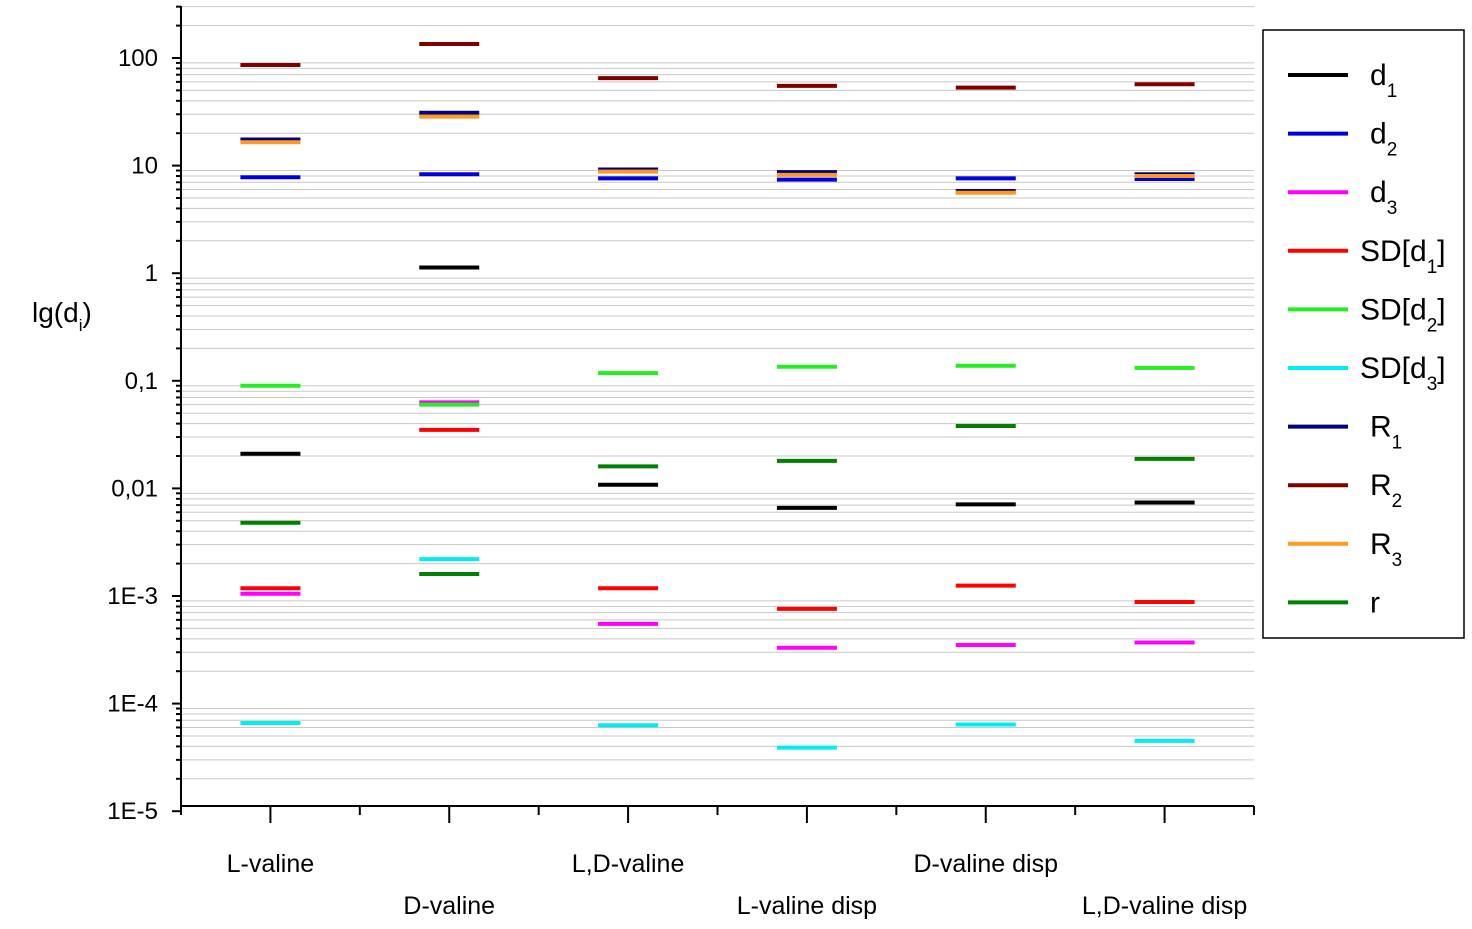 The height and width of the screenshot is (929, 1472). Describe the element at coordinates (1367, 339) in the screenshot. I see `legend: d1 d2 d3 SD[d1] SD[d2] SD[d3] R1 R2 R3 r` at that location.